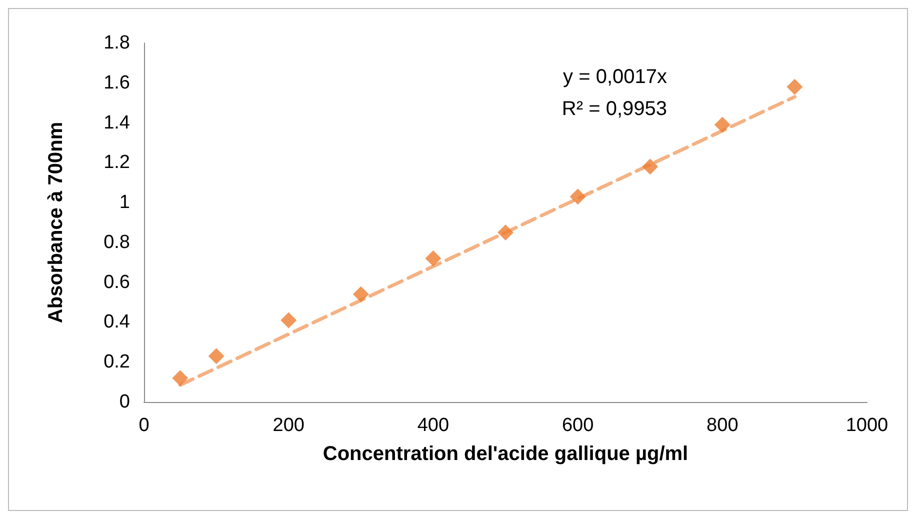 The height and width of the screenshot is (519, 916). I want to click on x-axis-title: Concentration del'acide gallique µg/ml, so click(505, 454).